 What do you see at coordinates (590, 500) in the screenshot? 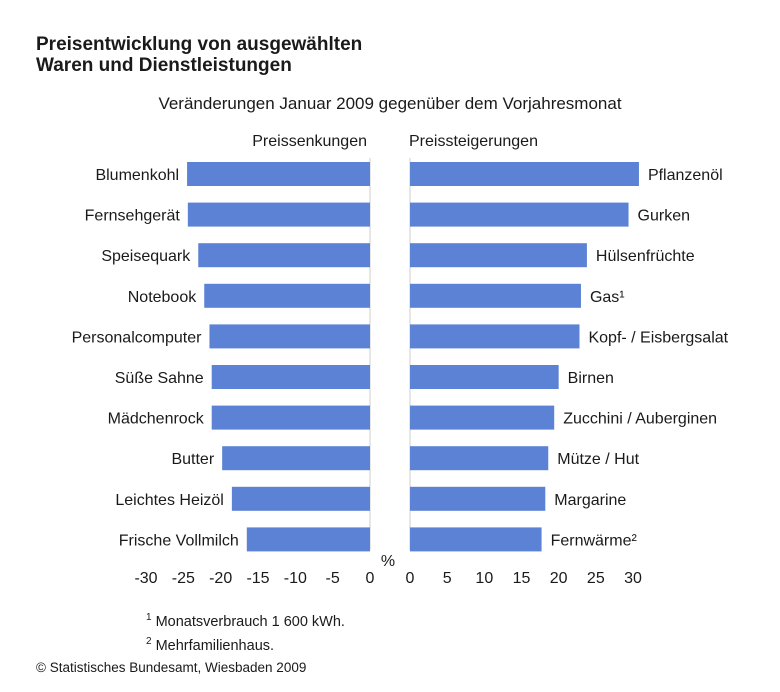
I see `right-category-label: Margarine` at bounding box center [590, 500].